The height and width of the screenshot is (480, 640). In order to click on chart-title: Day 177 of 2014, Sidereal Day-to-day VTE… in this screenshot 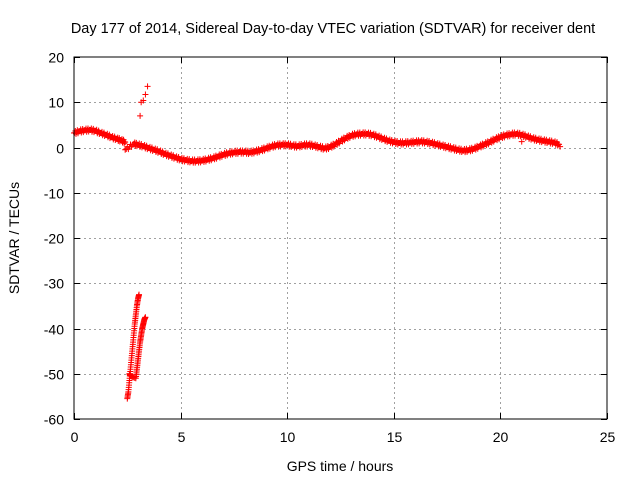, I will do `click(333, 29)`.